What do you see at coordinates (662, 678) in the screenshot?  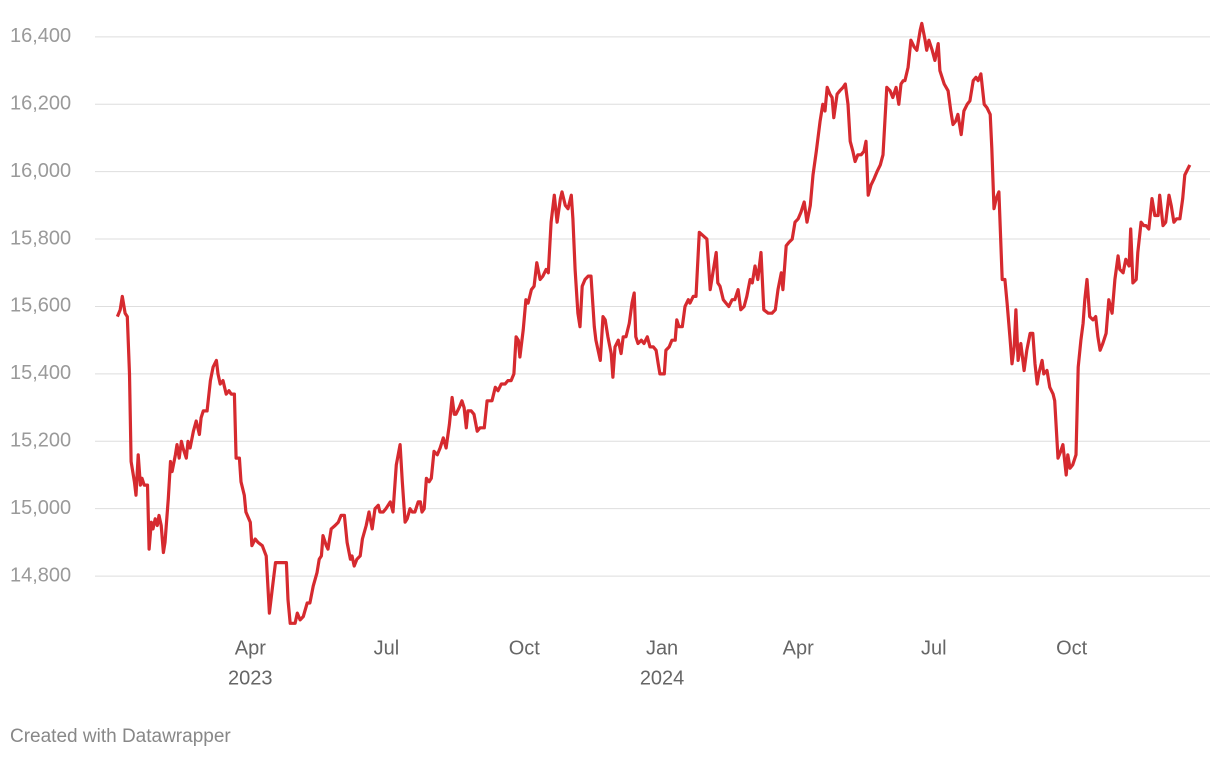 I see `x-tick-year: 2024` at bounding box center [662, 678].